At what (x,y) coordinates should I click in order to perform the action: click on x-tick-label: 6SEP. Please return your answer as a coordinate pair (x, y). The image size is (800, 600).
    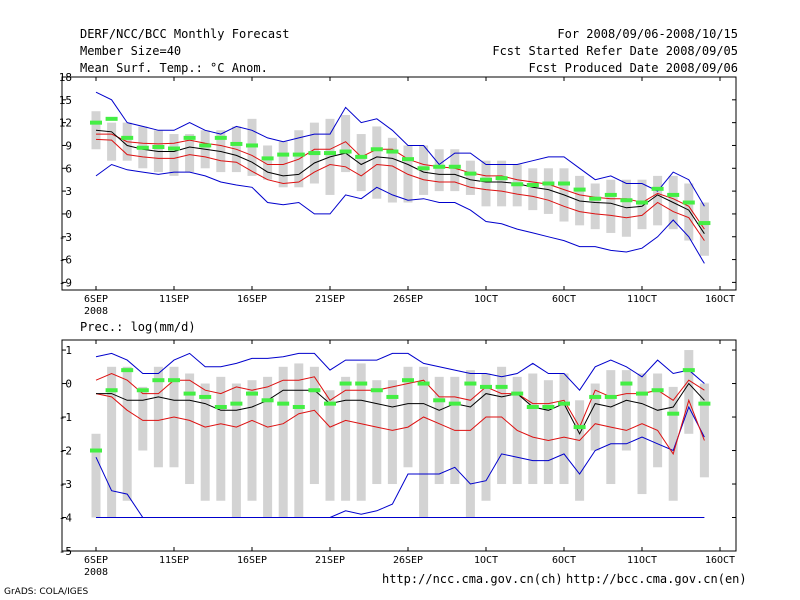
    Looking at the image, I should click on (96, 560).